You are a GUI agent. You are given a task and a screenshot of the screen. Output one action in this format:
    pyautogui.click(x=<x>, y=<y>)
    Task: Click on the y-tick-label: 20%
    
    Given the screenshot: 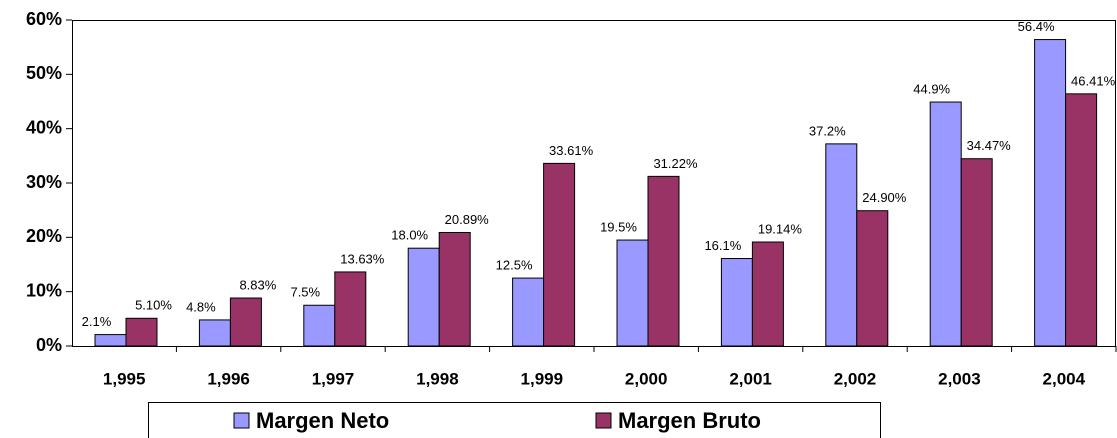 What is the action you would take?
    pyautogui.click(x=44, y=236)
    